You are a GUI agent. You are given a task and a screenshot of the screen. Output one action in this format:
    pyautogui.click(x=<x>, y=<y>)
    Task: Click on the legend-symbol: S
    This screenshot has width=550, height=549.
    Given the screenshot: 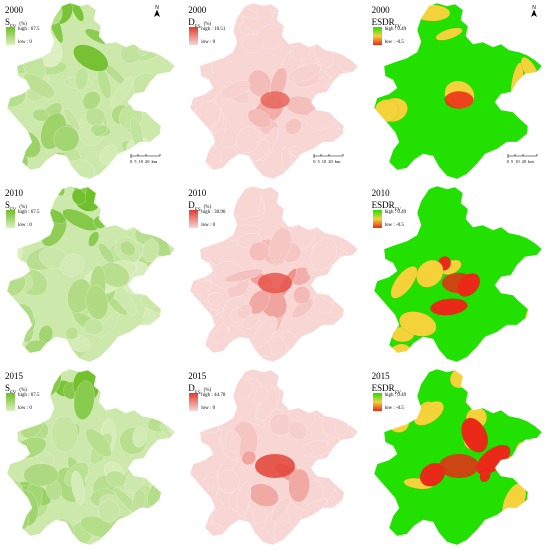 What is the action you would take?
    pyautogui.click(x=8, y=205)
    